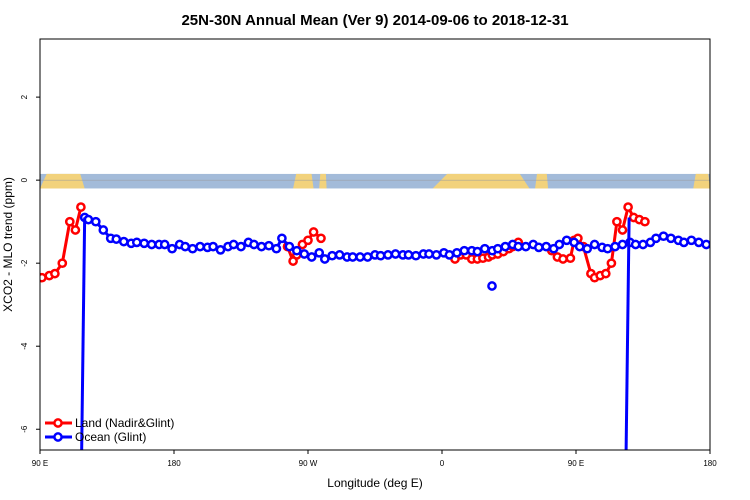 Image resolution: width=750 pixels, height=500 pixels. I want to click on y-tick-label: 2, so click(24, 96).